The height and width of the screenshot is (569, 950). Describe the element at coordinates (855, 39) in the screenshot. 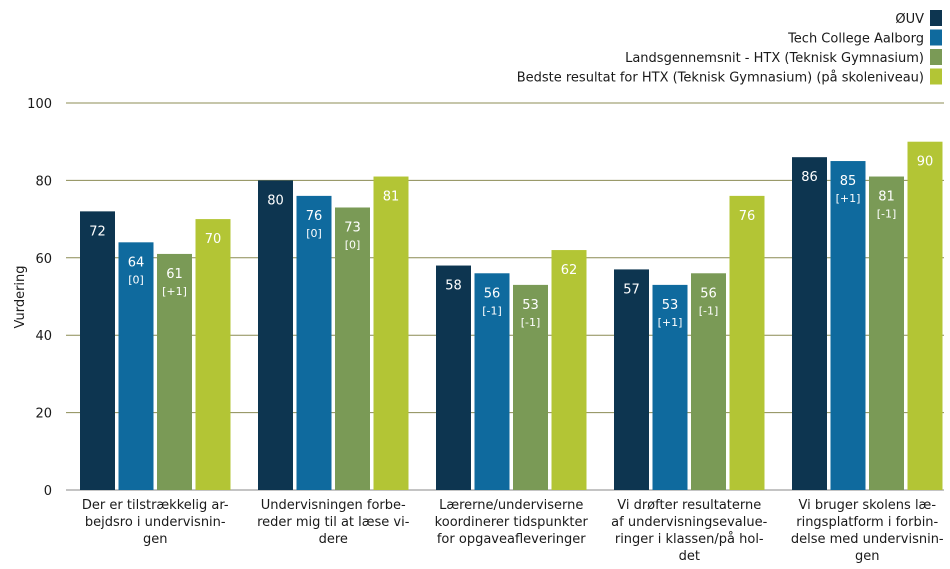

I see `legend-label: Tech College Aalborg` at that location.